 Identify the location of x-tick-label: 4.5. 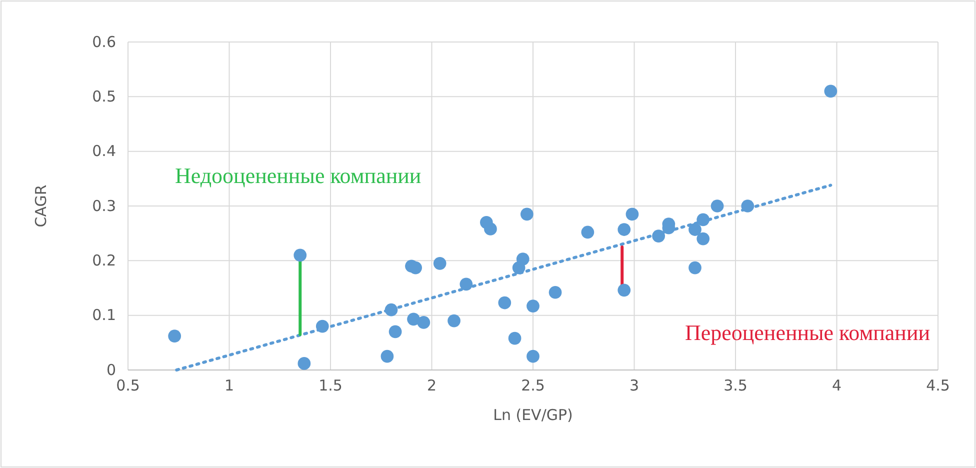
(938, 385).